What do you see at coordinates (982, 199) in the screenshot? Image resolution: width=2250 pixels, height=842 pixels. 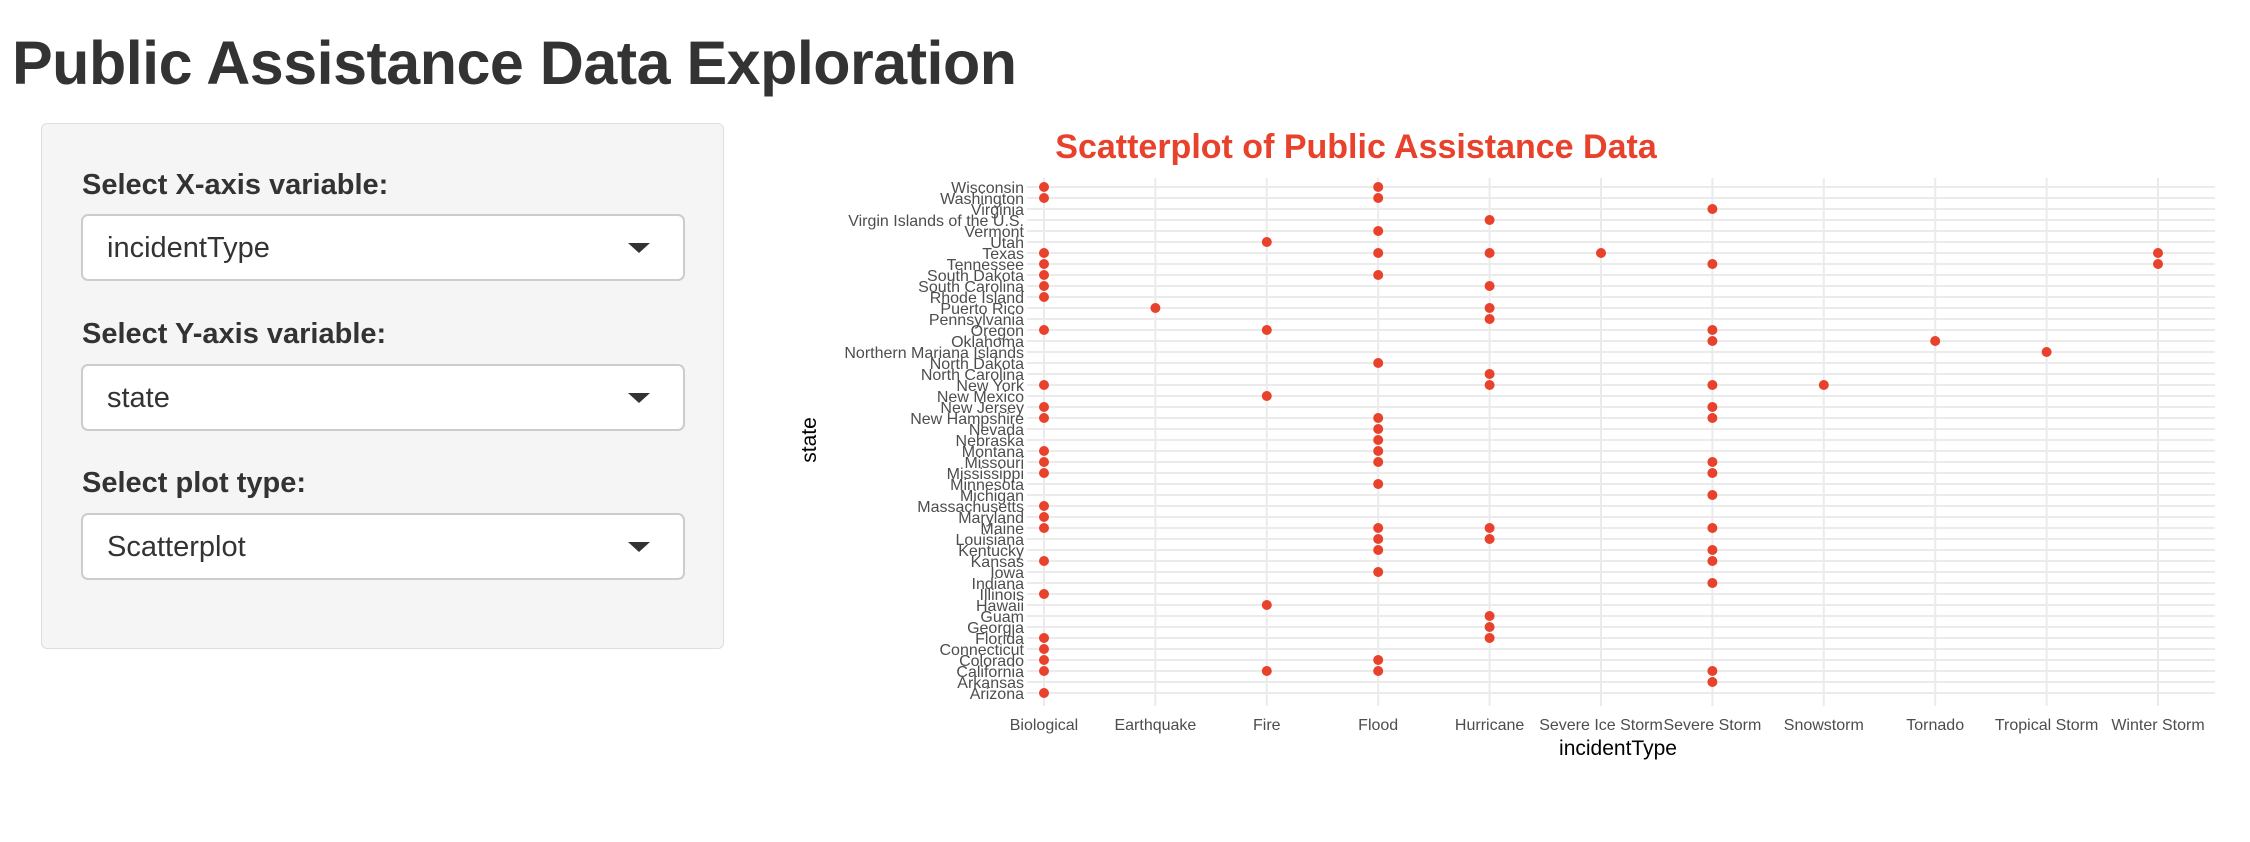 I see `y-tick-label: Washington` at bounding box center [982, 199].